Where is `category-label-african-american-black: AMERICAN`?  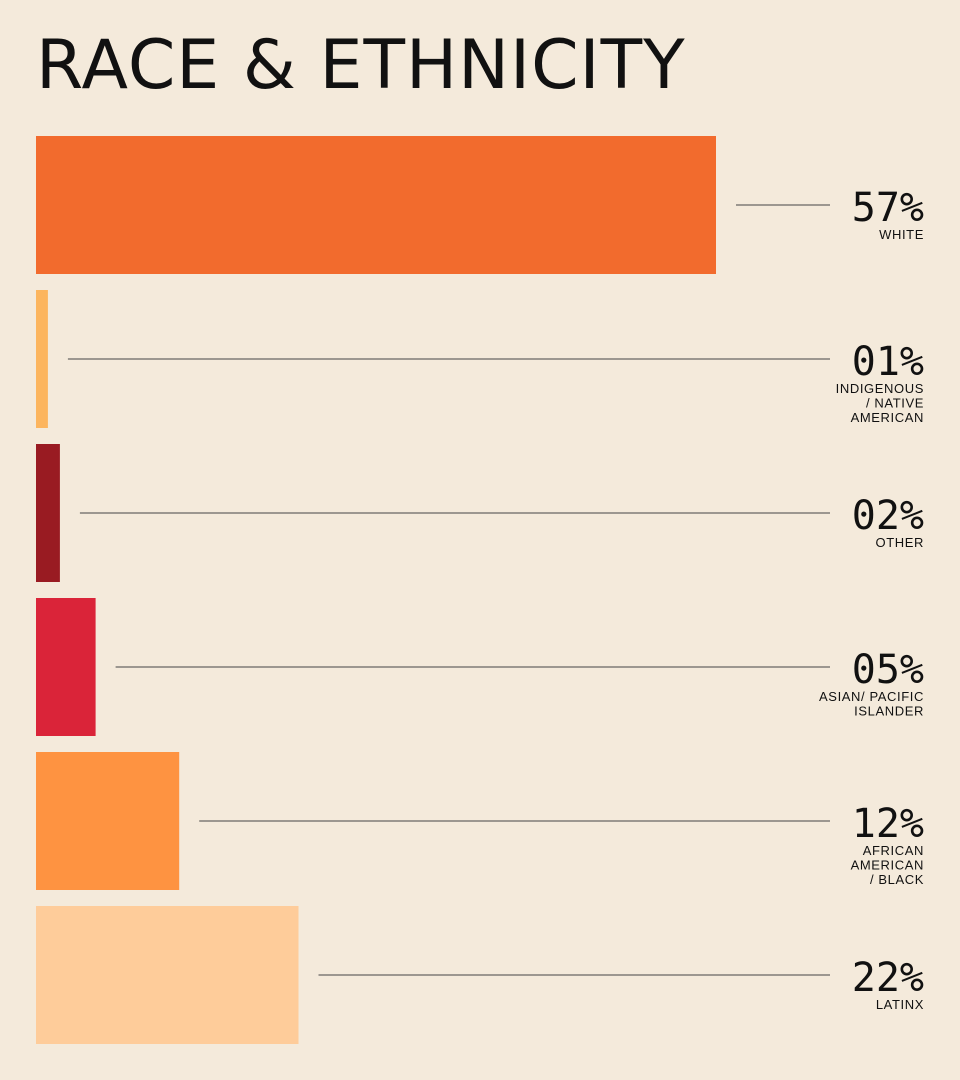
category-label-african-american-black: AMERICAN is located at coordinates (887, 865).